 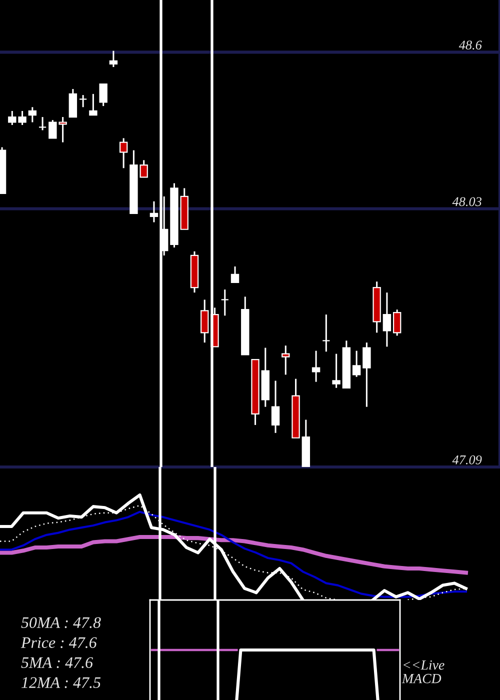 What do you see at coordinates (423, 672) in the screenshot?
I see `text: <<Live MACD` at bounding box center [423, 672].